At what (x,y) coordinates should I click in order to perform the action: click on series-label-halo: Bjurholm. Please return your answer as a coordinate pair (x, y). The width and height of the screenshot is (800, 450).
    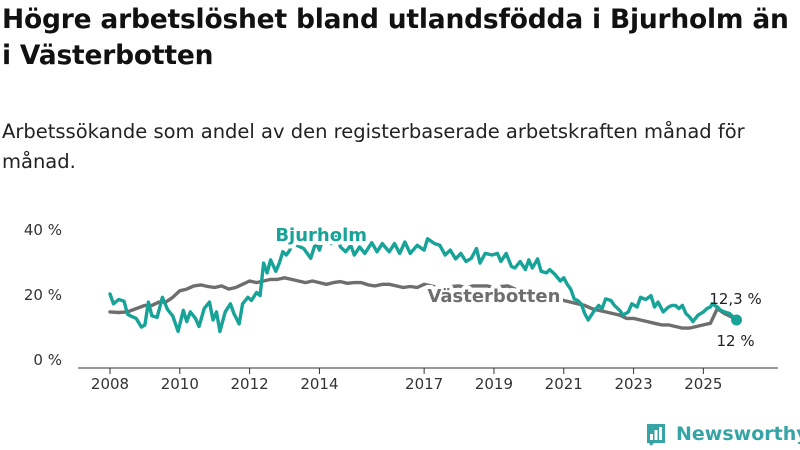
    Looking at the image, I should click on (321, 235).